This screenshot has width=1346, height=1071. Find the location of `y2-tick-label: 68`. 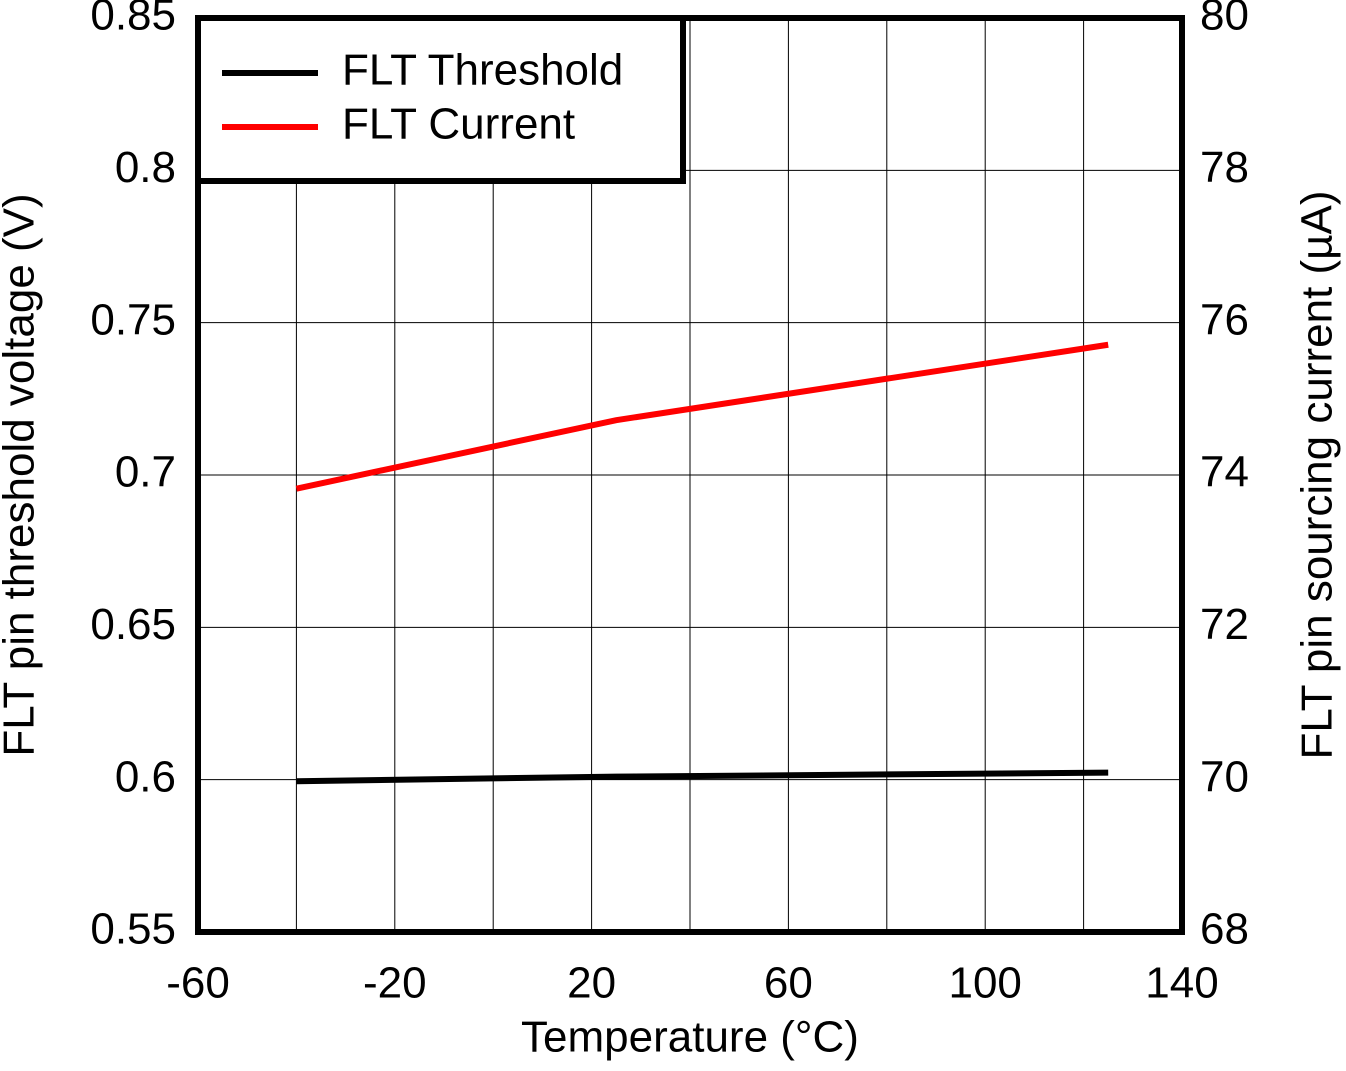

y2-tick-label: 68 is located at coordinates (1224, 929).